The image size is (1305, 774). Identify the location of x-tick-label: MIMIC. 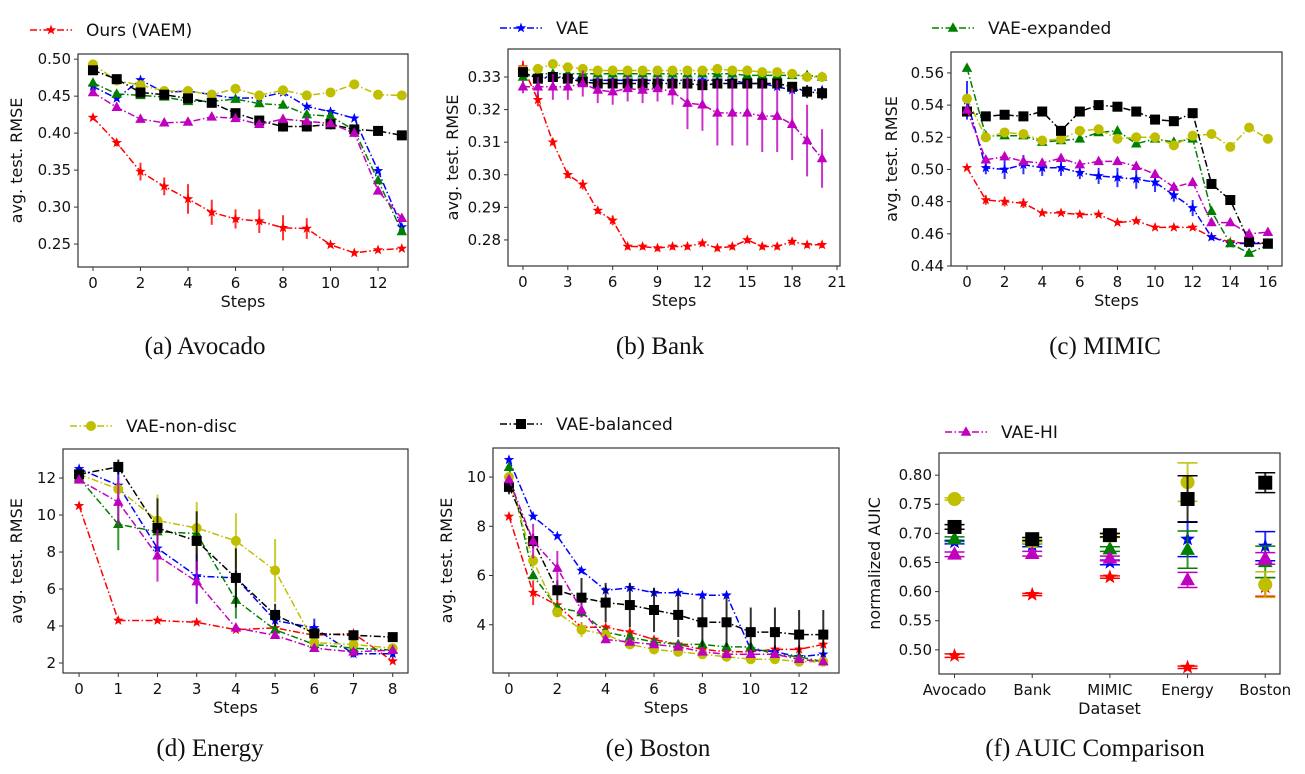
(1109, 690).